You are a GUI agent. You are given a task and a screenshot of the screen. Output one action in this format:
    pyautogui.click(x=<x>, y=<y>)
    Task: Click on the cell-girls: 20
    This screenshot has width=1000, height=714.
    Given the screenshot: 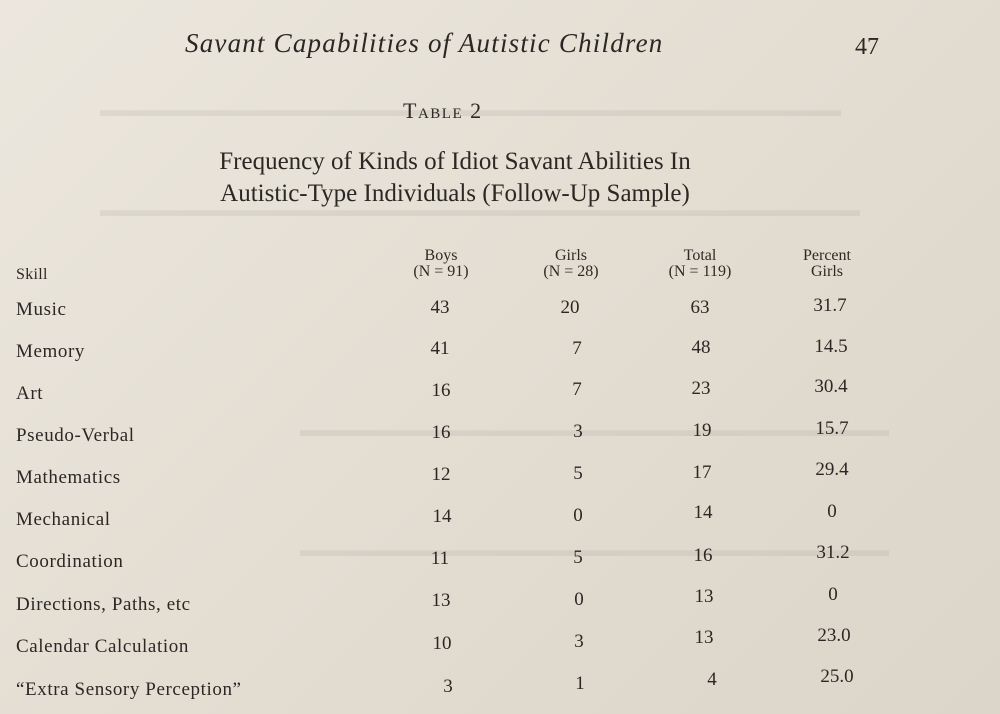 What is the action you would take?
    pyautogui.click(x=570, y=307)
    